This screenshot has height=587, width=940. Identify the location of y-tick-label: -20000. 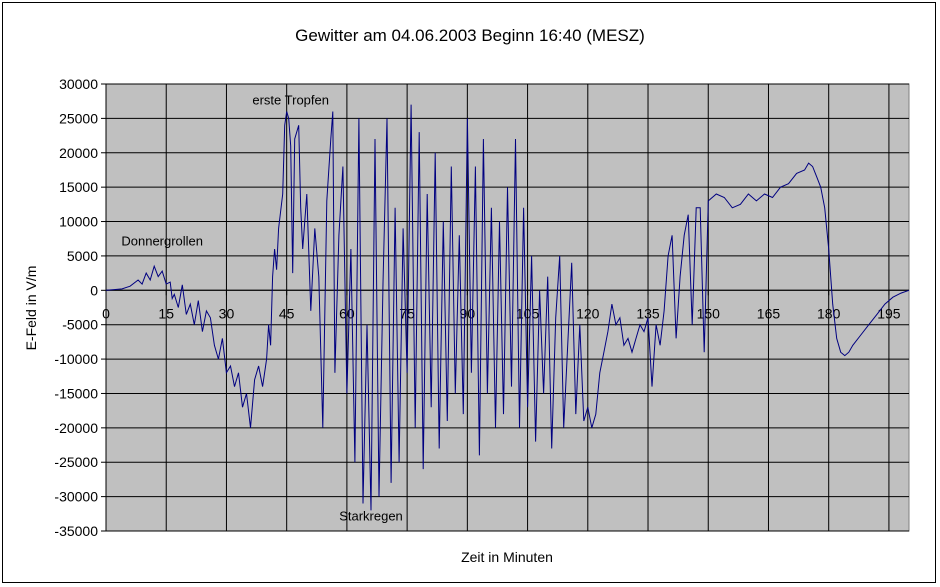
(76, 428).